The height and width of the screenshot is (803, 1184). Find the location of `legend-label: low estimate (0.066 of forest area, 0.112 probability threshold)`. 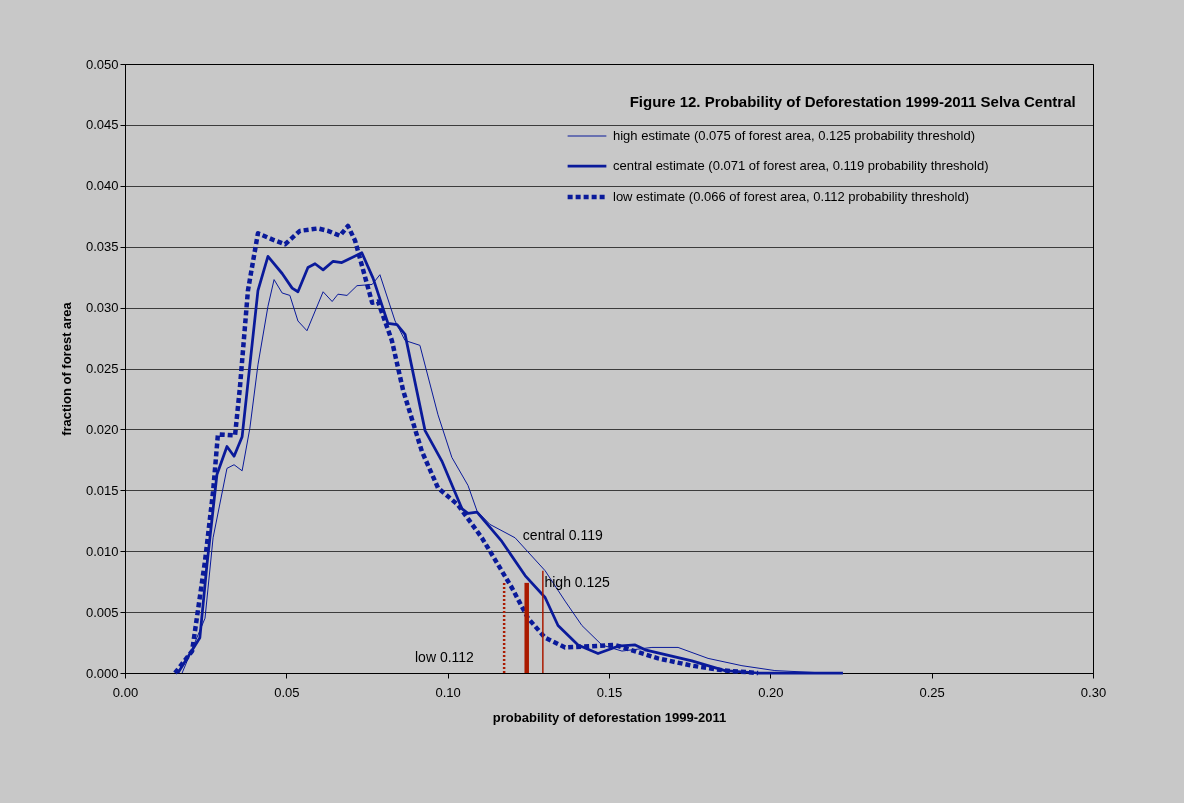

legend-label: low estimate (0.066 of forest area, 0.112 probability threshold) is located at coordinates (791, 196).